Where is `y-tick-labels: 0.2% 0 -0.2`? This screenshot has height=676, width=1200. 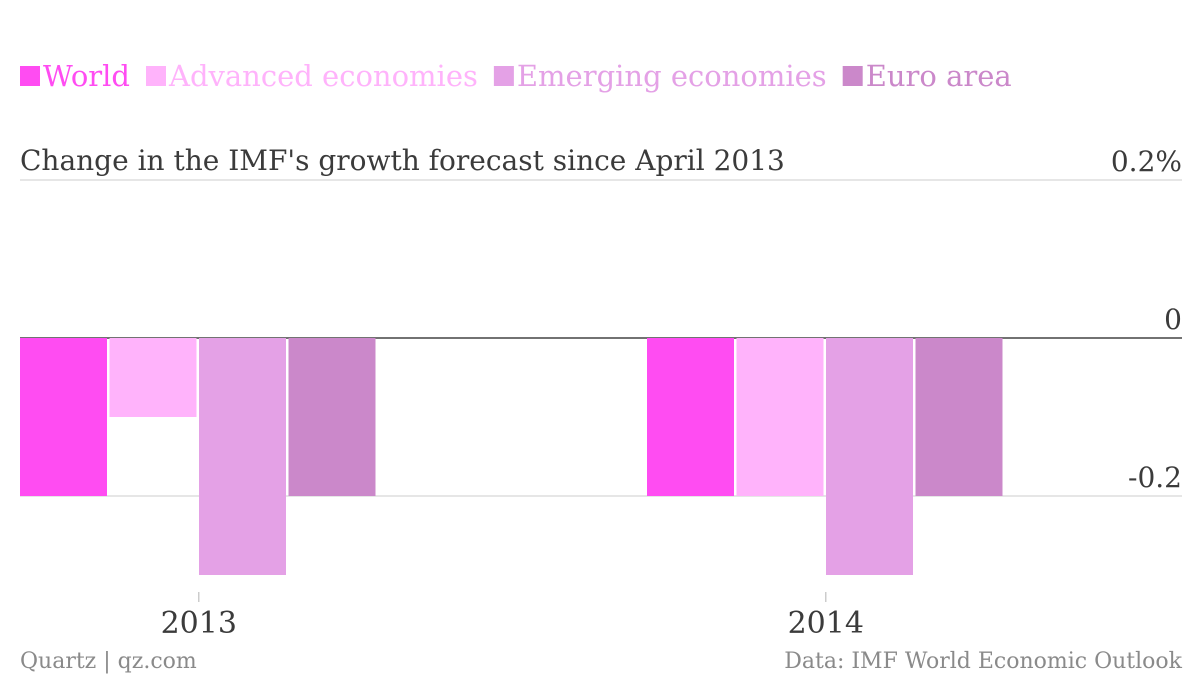
y-tick-labels: 0.2% 0 -0.2 is located at coordinates (1146, 319).